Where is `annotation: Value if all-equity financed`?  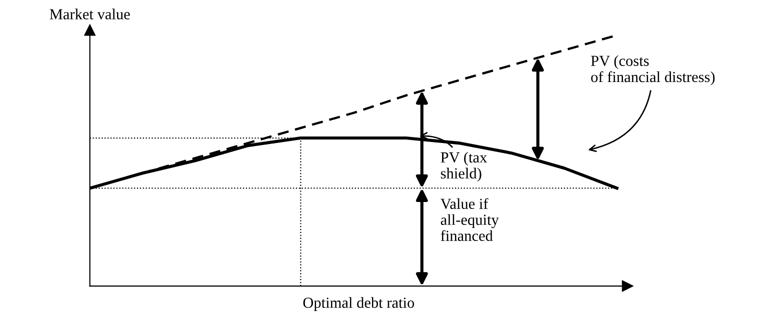 annotation: Value if all-equity financed is located at coordinates (469, 219).